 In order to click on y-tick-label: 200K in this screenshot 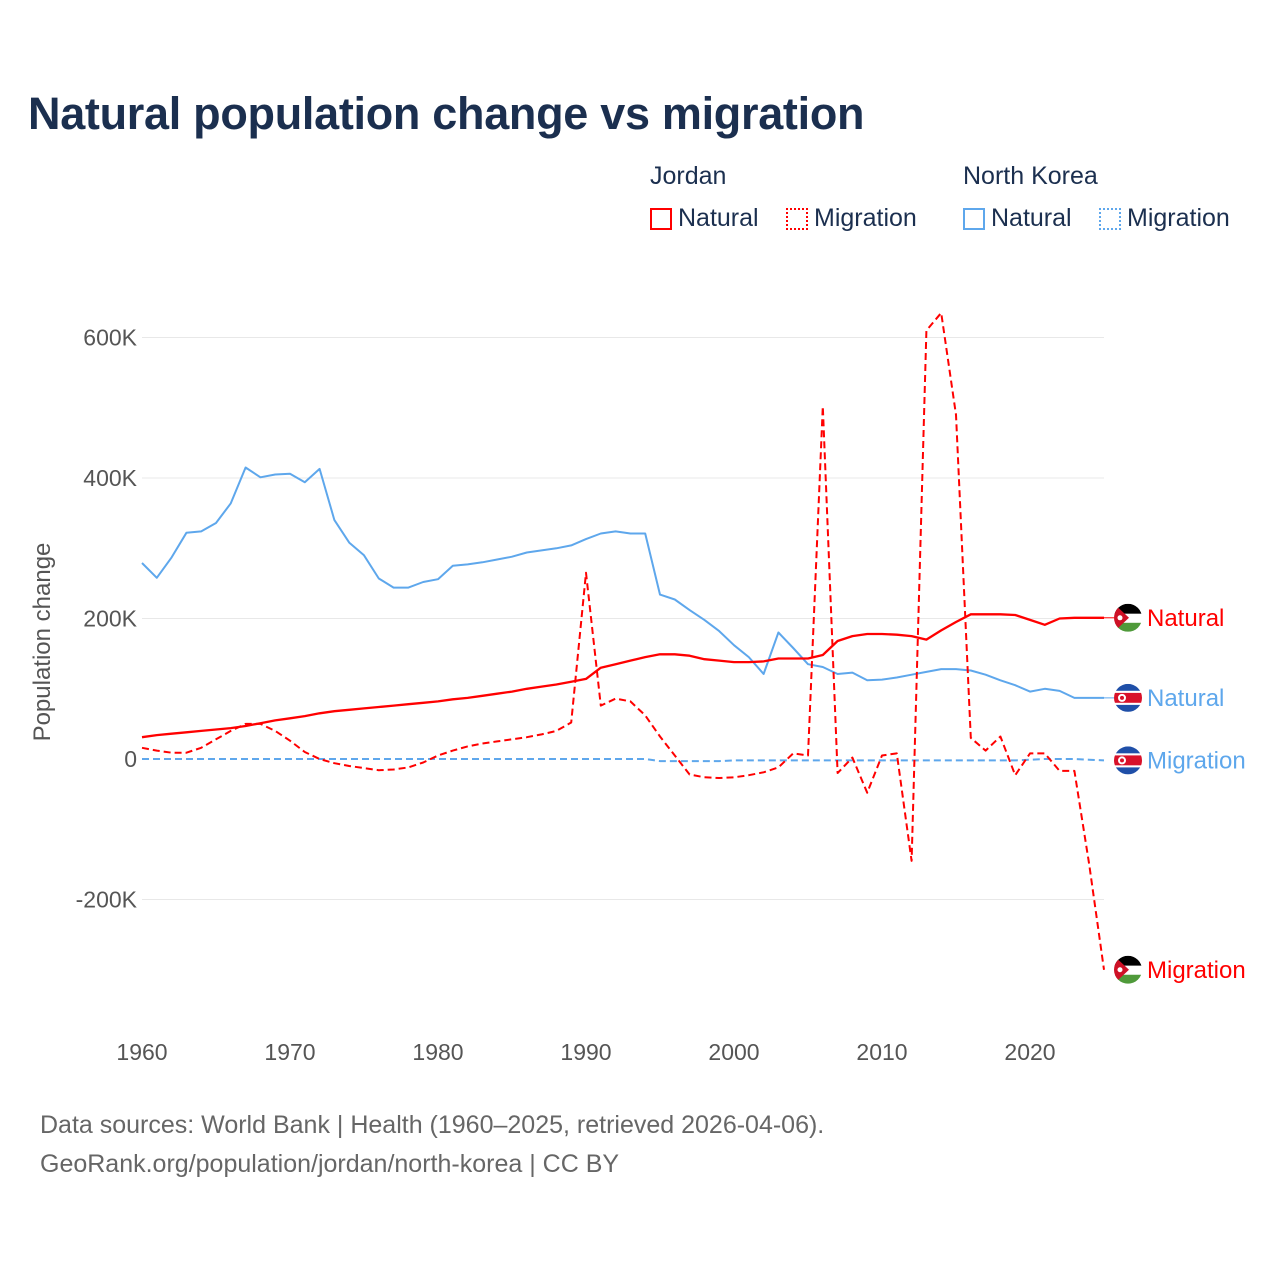, I will do `click(110, 619)`.